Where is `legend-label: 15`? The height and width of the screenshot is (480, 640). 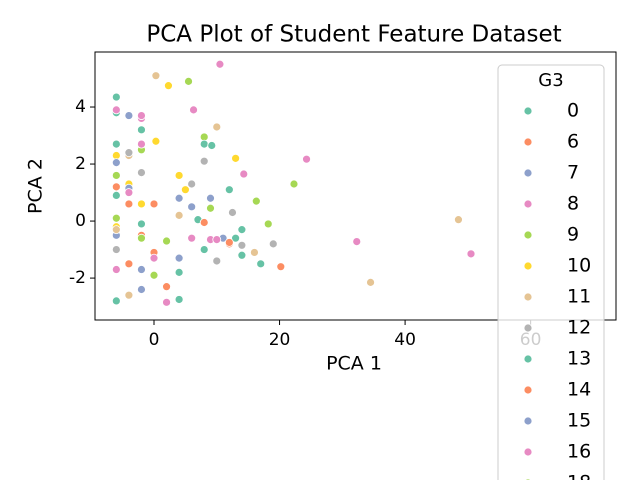
legend-label: 15 is located at coordinates (579, 421).